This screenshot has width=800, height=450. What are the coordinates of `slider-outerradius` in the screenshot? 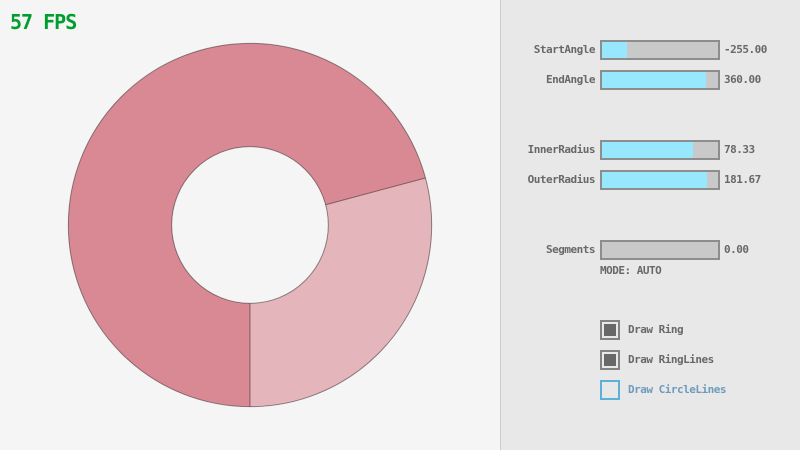 It's located at (660, 180).